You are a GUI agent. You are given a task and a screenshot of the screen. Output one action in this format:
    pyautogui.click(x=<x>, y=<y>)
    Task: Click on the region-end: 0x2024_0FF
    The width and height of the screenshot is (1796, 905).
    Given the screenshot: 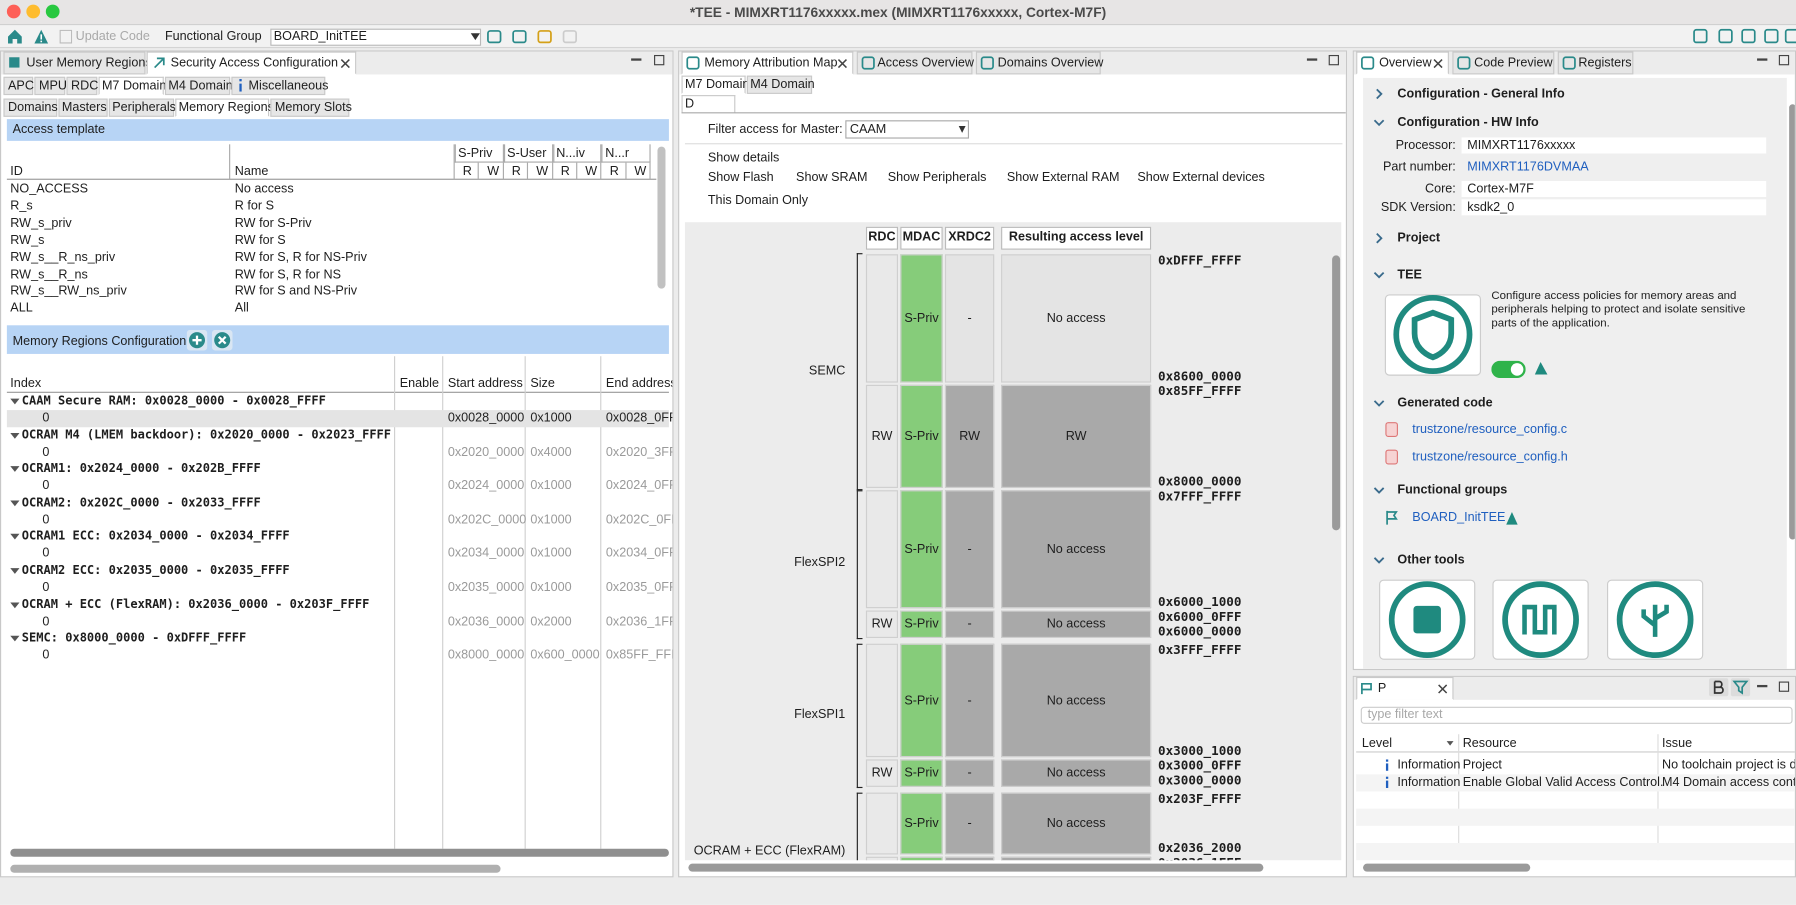 What is the action you would take?
    pyautogui.click(x=639, y=485)
    